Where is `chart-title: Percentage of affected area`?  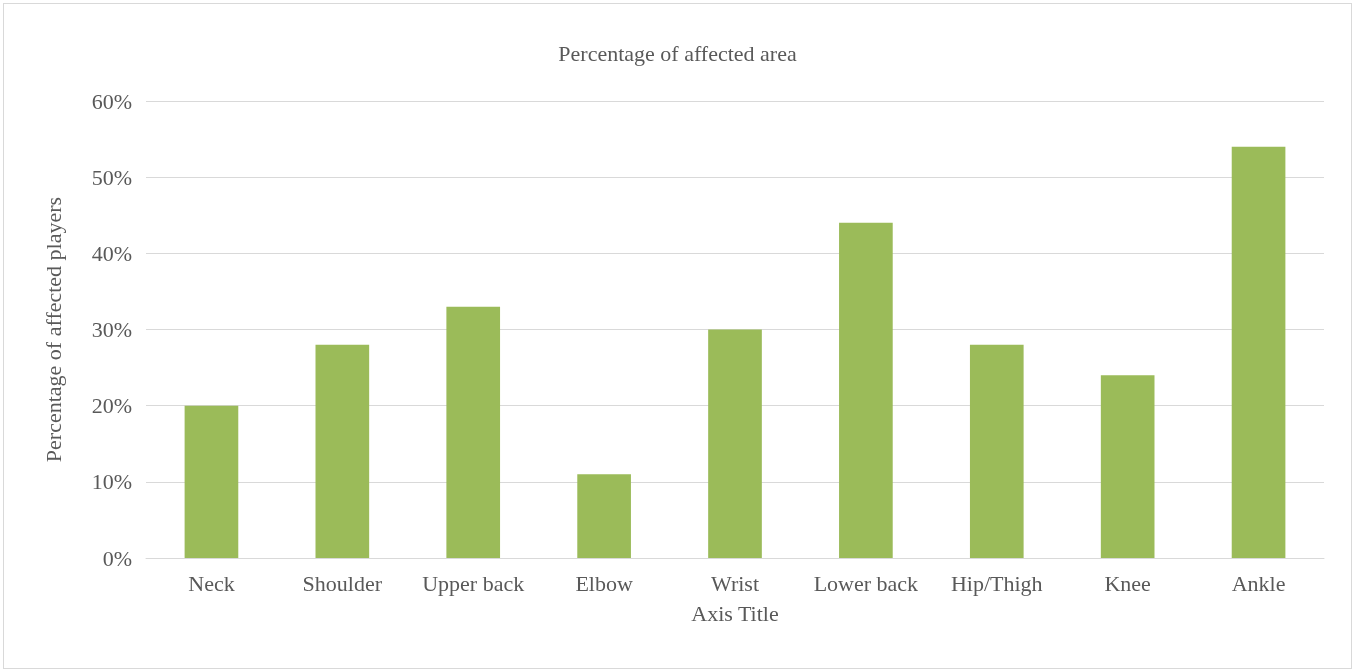 chart-title: Percentage of affected area is located at coordinates (677, 53).